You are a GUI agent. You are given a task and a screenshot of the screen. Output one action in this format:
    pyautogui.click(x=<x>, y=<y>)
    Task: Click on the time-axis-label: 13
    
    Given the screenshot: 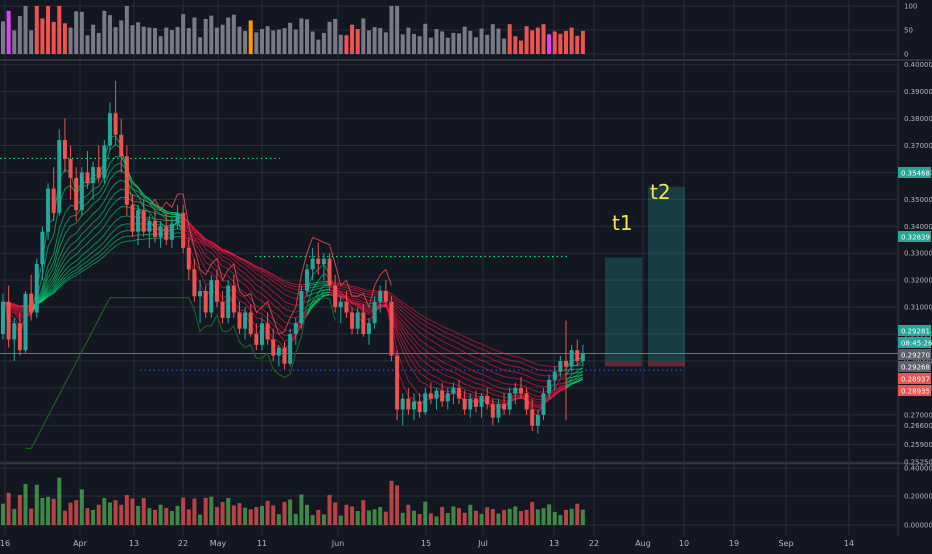 What is the action you would take?
    pyautogui.click(x=554, y=543)
    